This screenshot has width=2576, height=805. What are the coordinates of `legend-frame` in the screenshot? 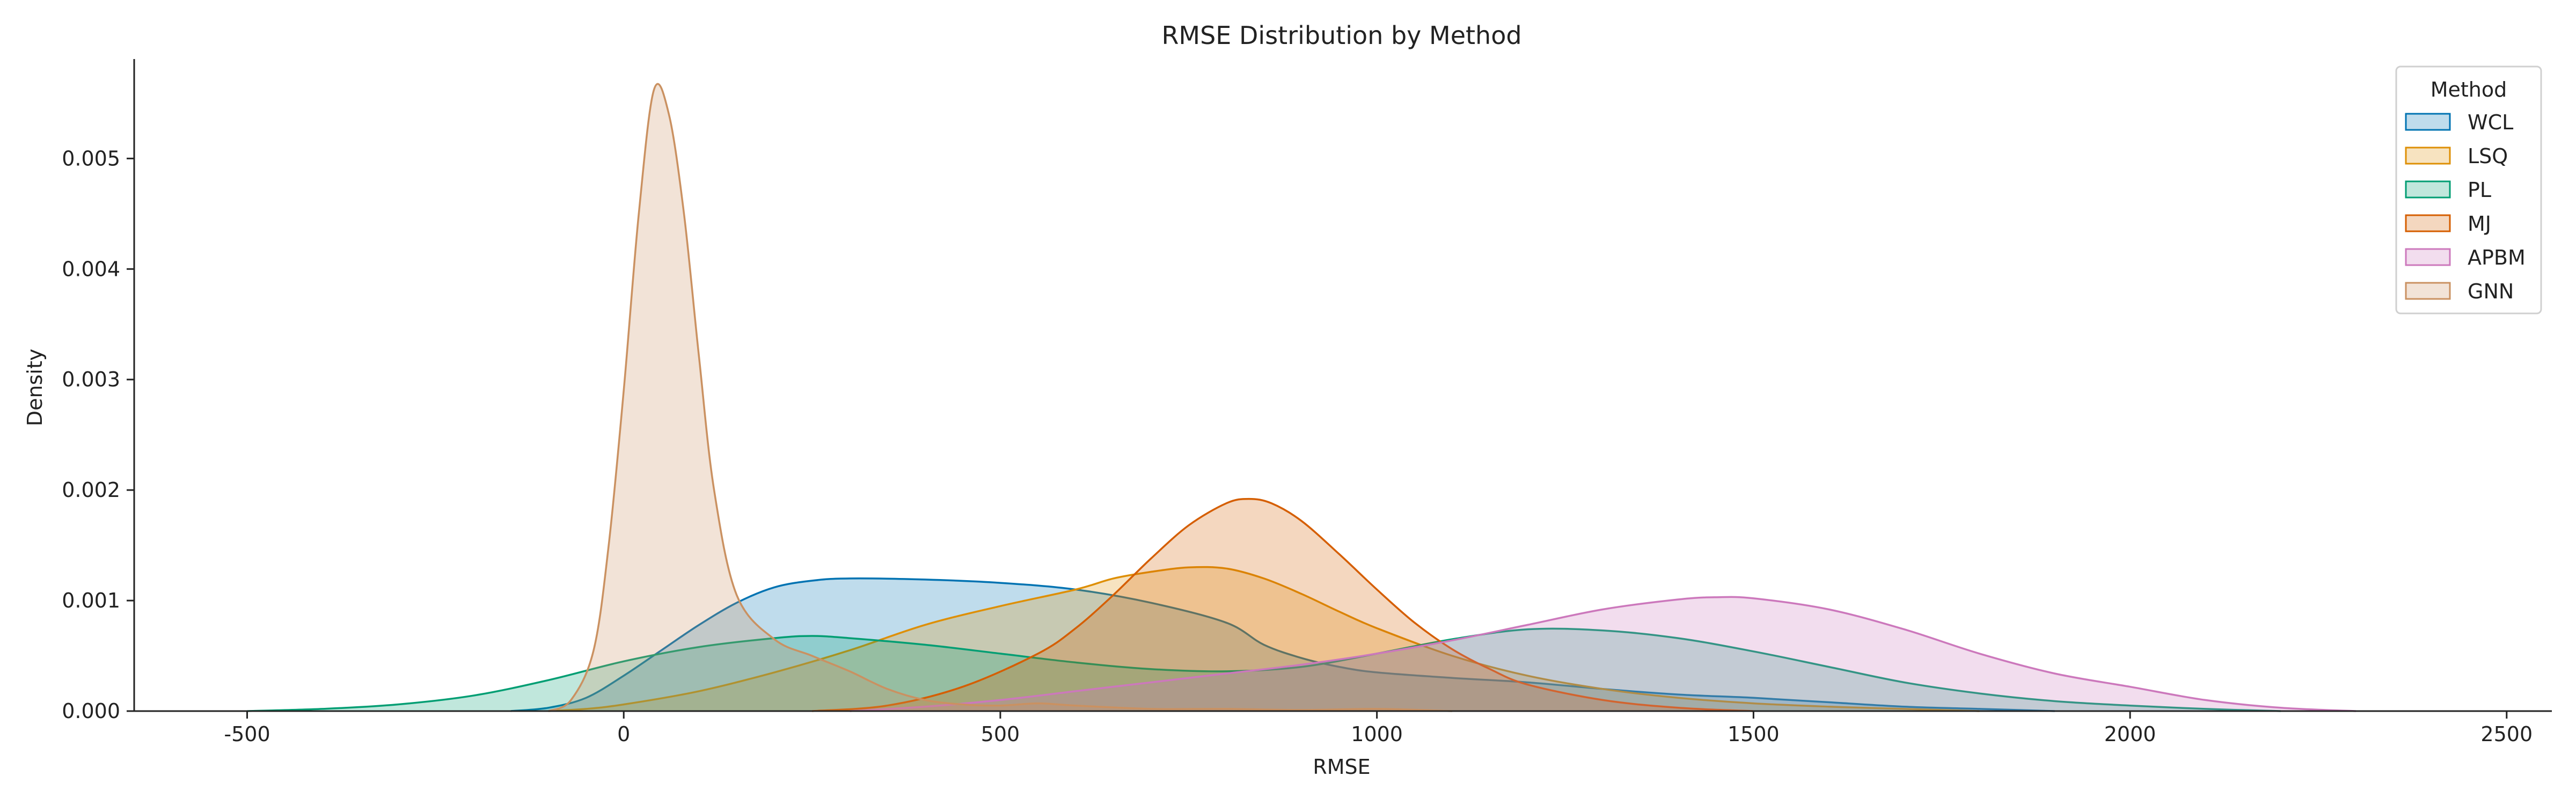 It's located at (2468, 189).